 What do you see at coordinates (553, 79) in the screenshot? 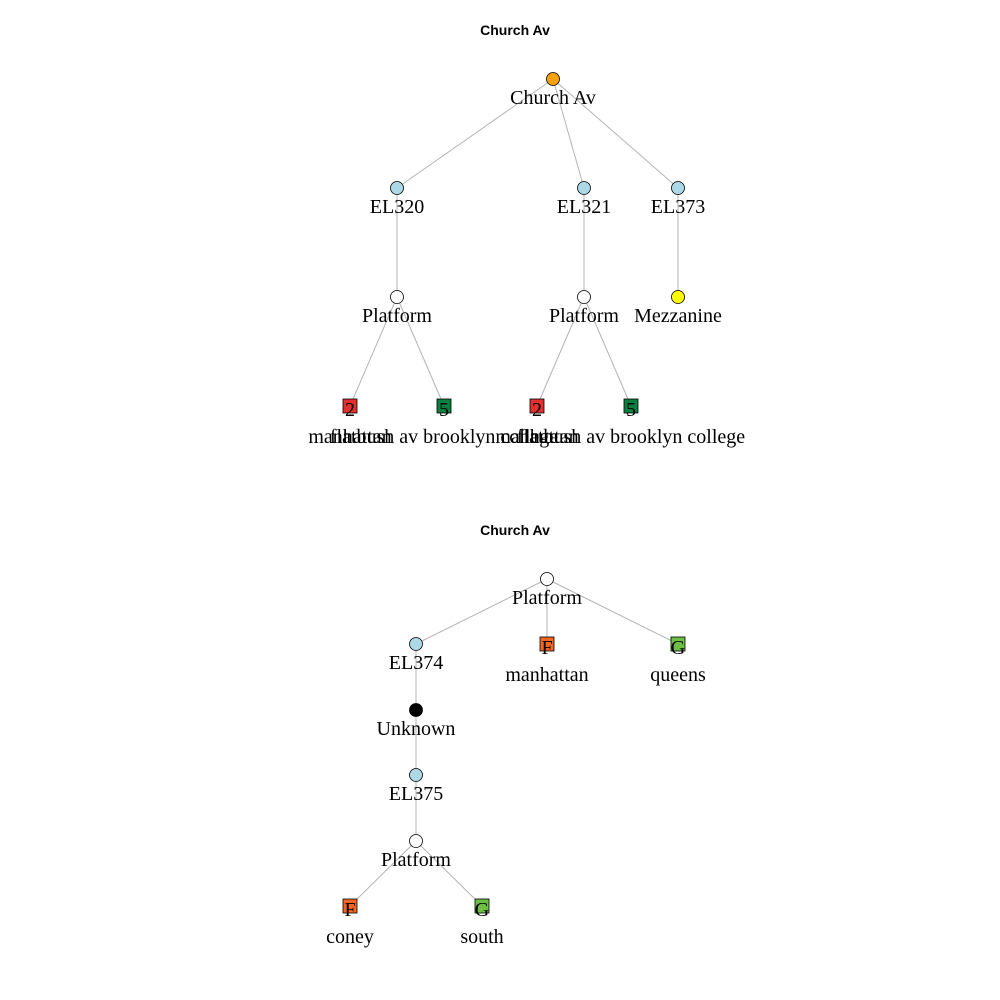
I see `station-marker` at bounding box center [553, 79].